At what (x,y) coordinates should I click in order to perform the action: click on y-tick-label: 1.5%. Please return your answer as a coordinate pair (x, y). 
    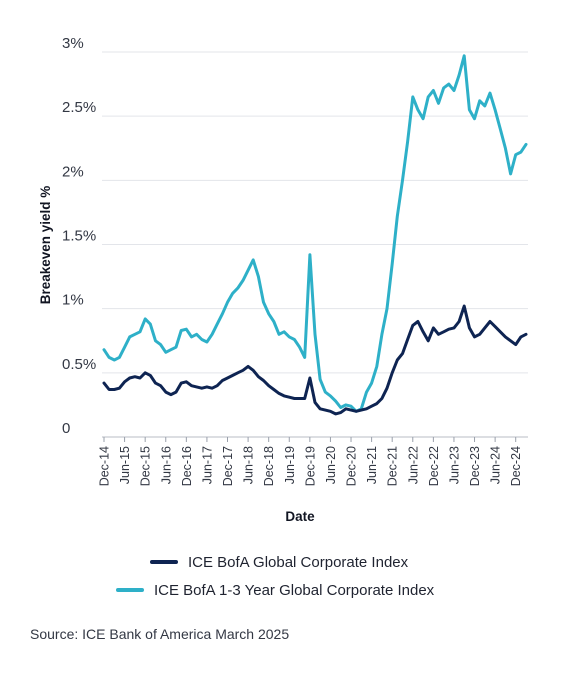
    Looking at the image, I should click on (79, 236).